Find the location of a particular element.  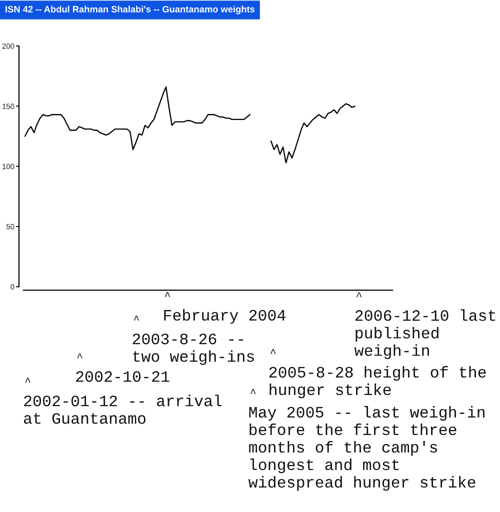

text: 2006-12-10 last published weigh-in is located at coordinates (425, 334).